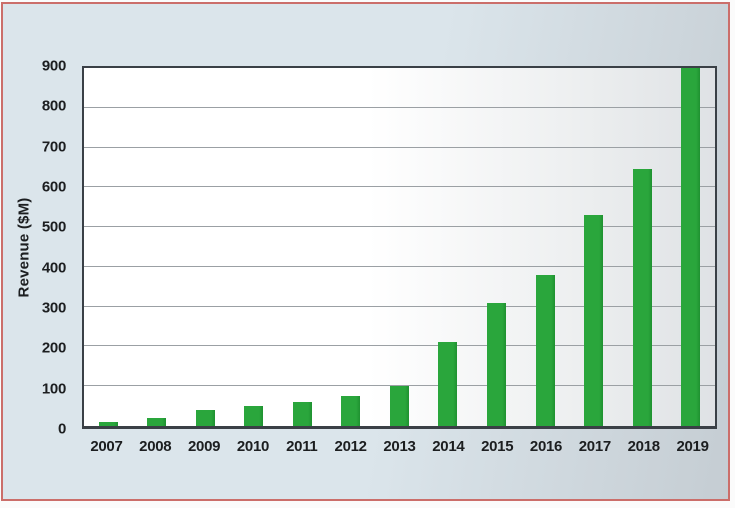  Describe the element at coordinates (53, 227) in the screenshot. I see `y-tick-label: 500` at that location.